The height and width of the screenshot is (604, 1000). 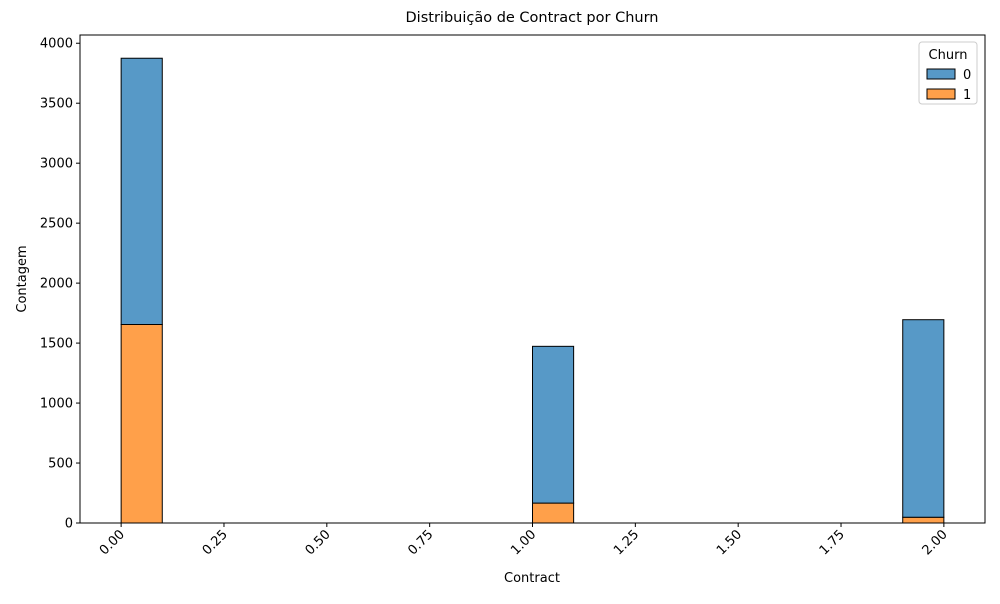 I want to click on x-axis-label: Contract, so click(x=532, y=578).